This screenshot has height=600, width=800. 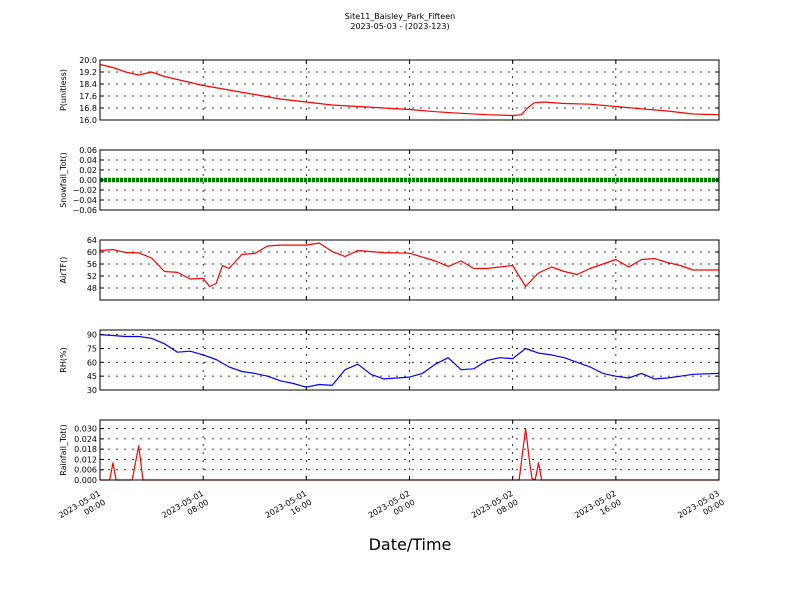 I want to click on y-tick-label: 0.04, so click(x=88, y=160).